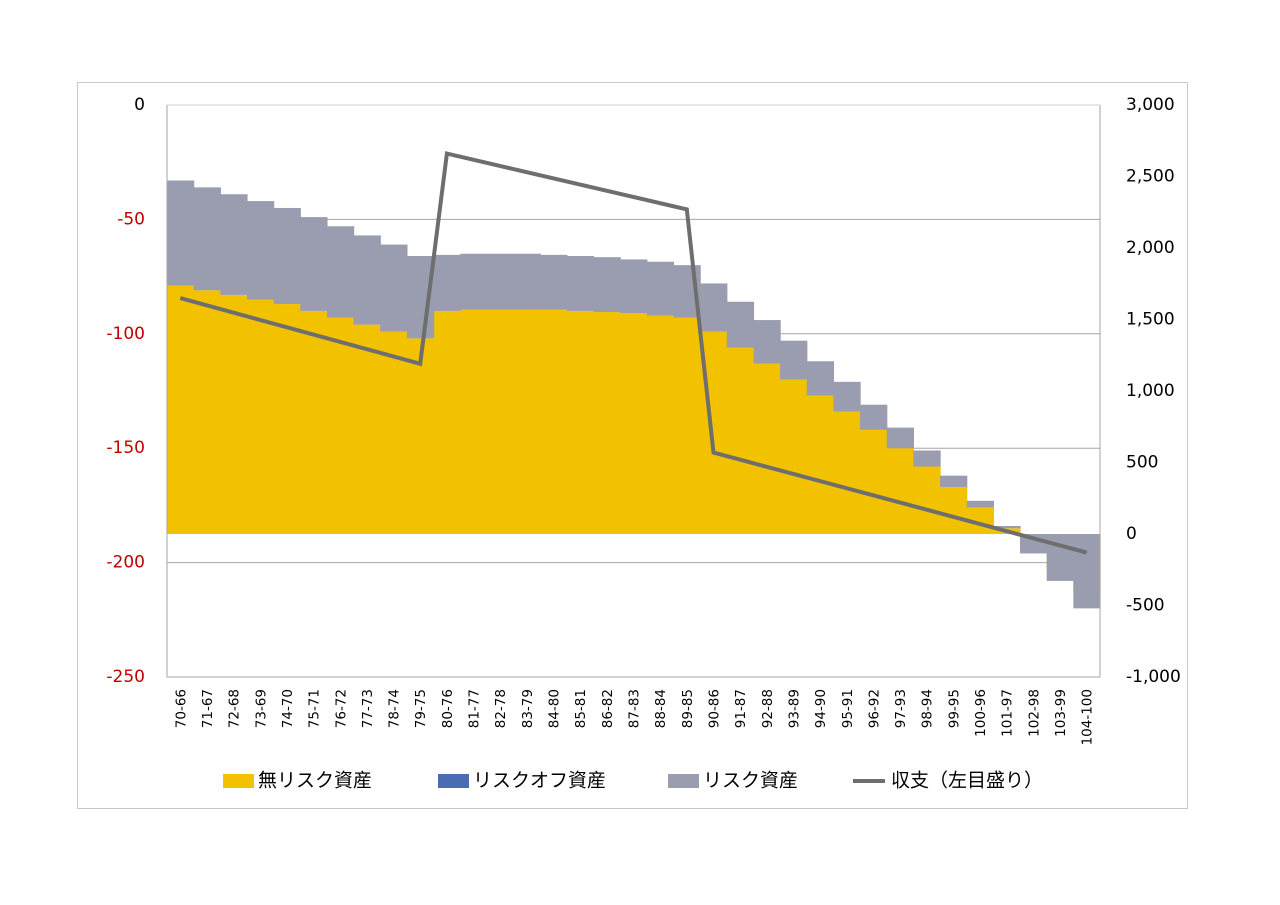 The width and height of the screenshot is (1280, 905). Describe the element at coordinates (635, 708) in the screenshot. I see `x-tick-label: 87-83` at that location.